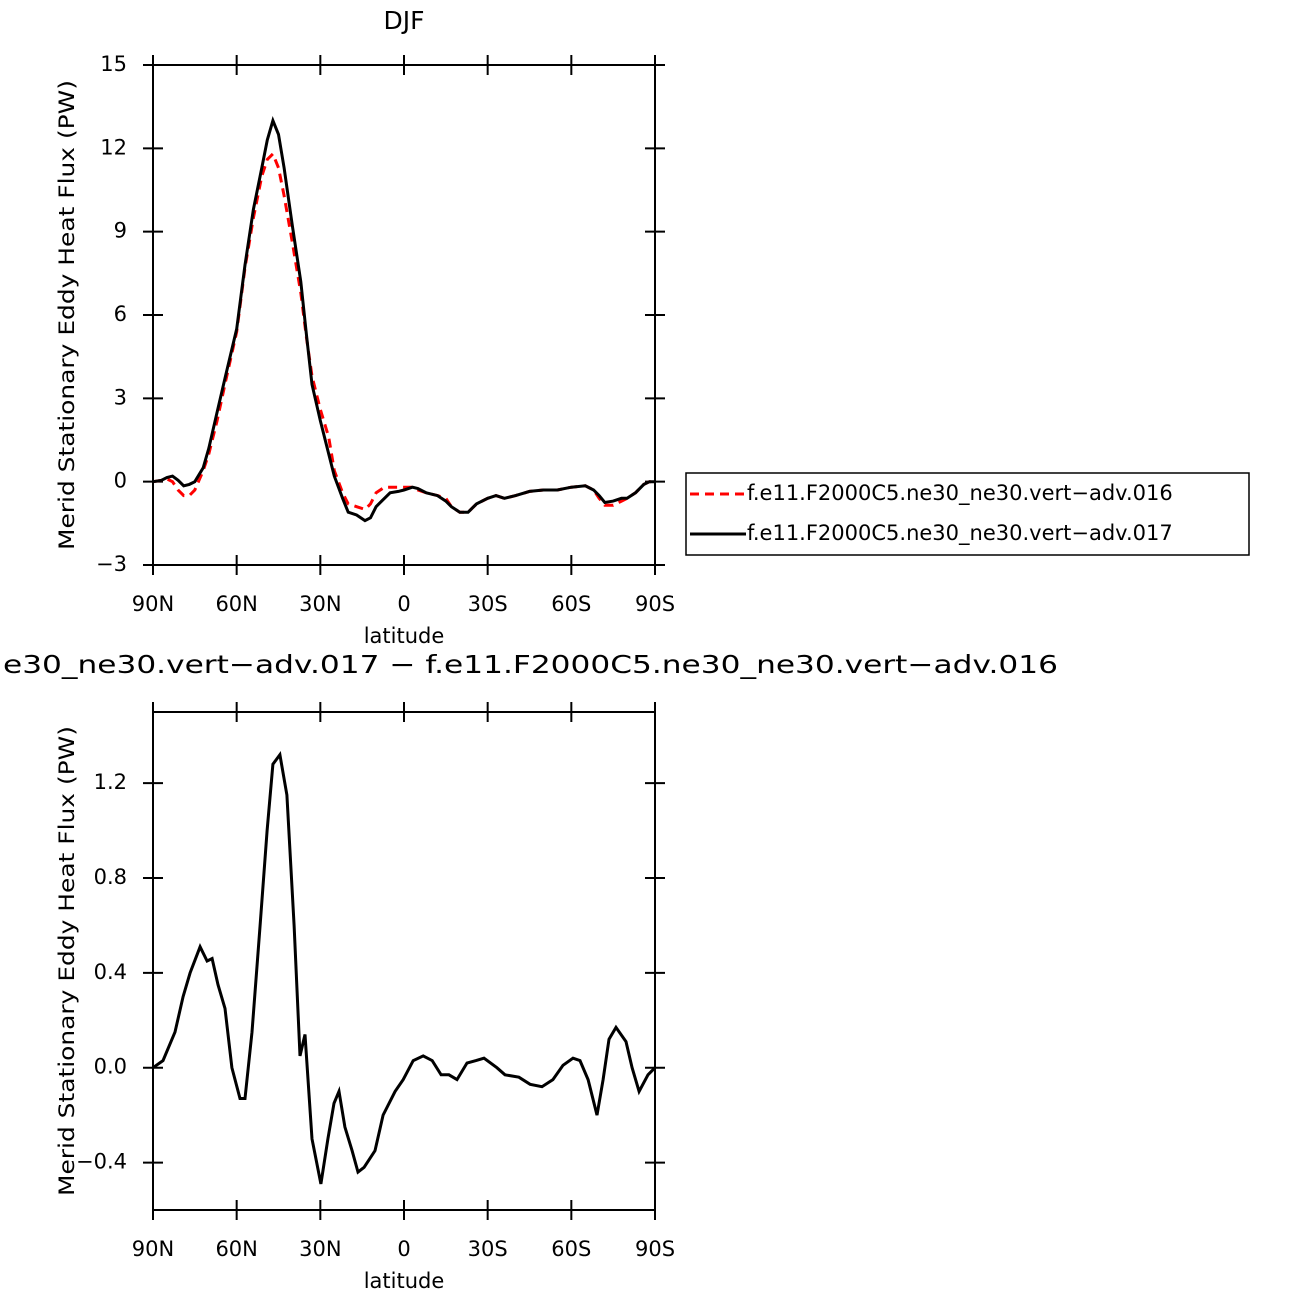 The image size is (1305, 1303). I want to click on y-tick-label: 0.8, so click(110, 877).